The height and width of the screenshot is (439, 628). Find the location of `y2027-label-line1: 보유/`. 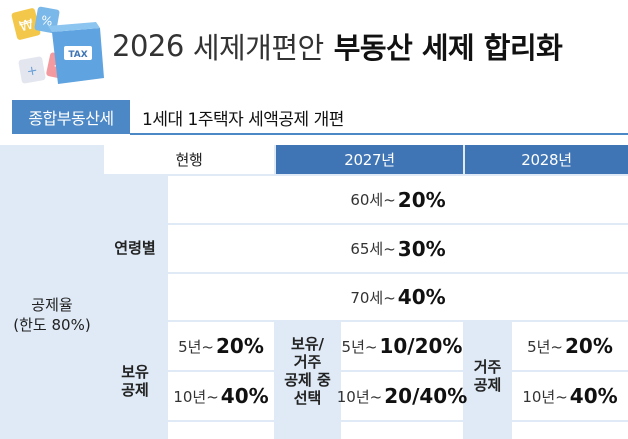

y2027-label-line1: 보유/ is located at coordinates (307, 344).